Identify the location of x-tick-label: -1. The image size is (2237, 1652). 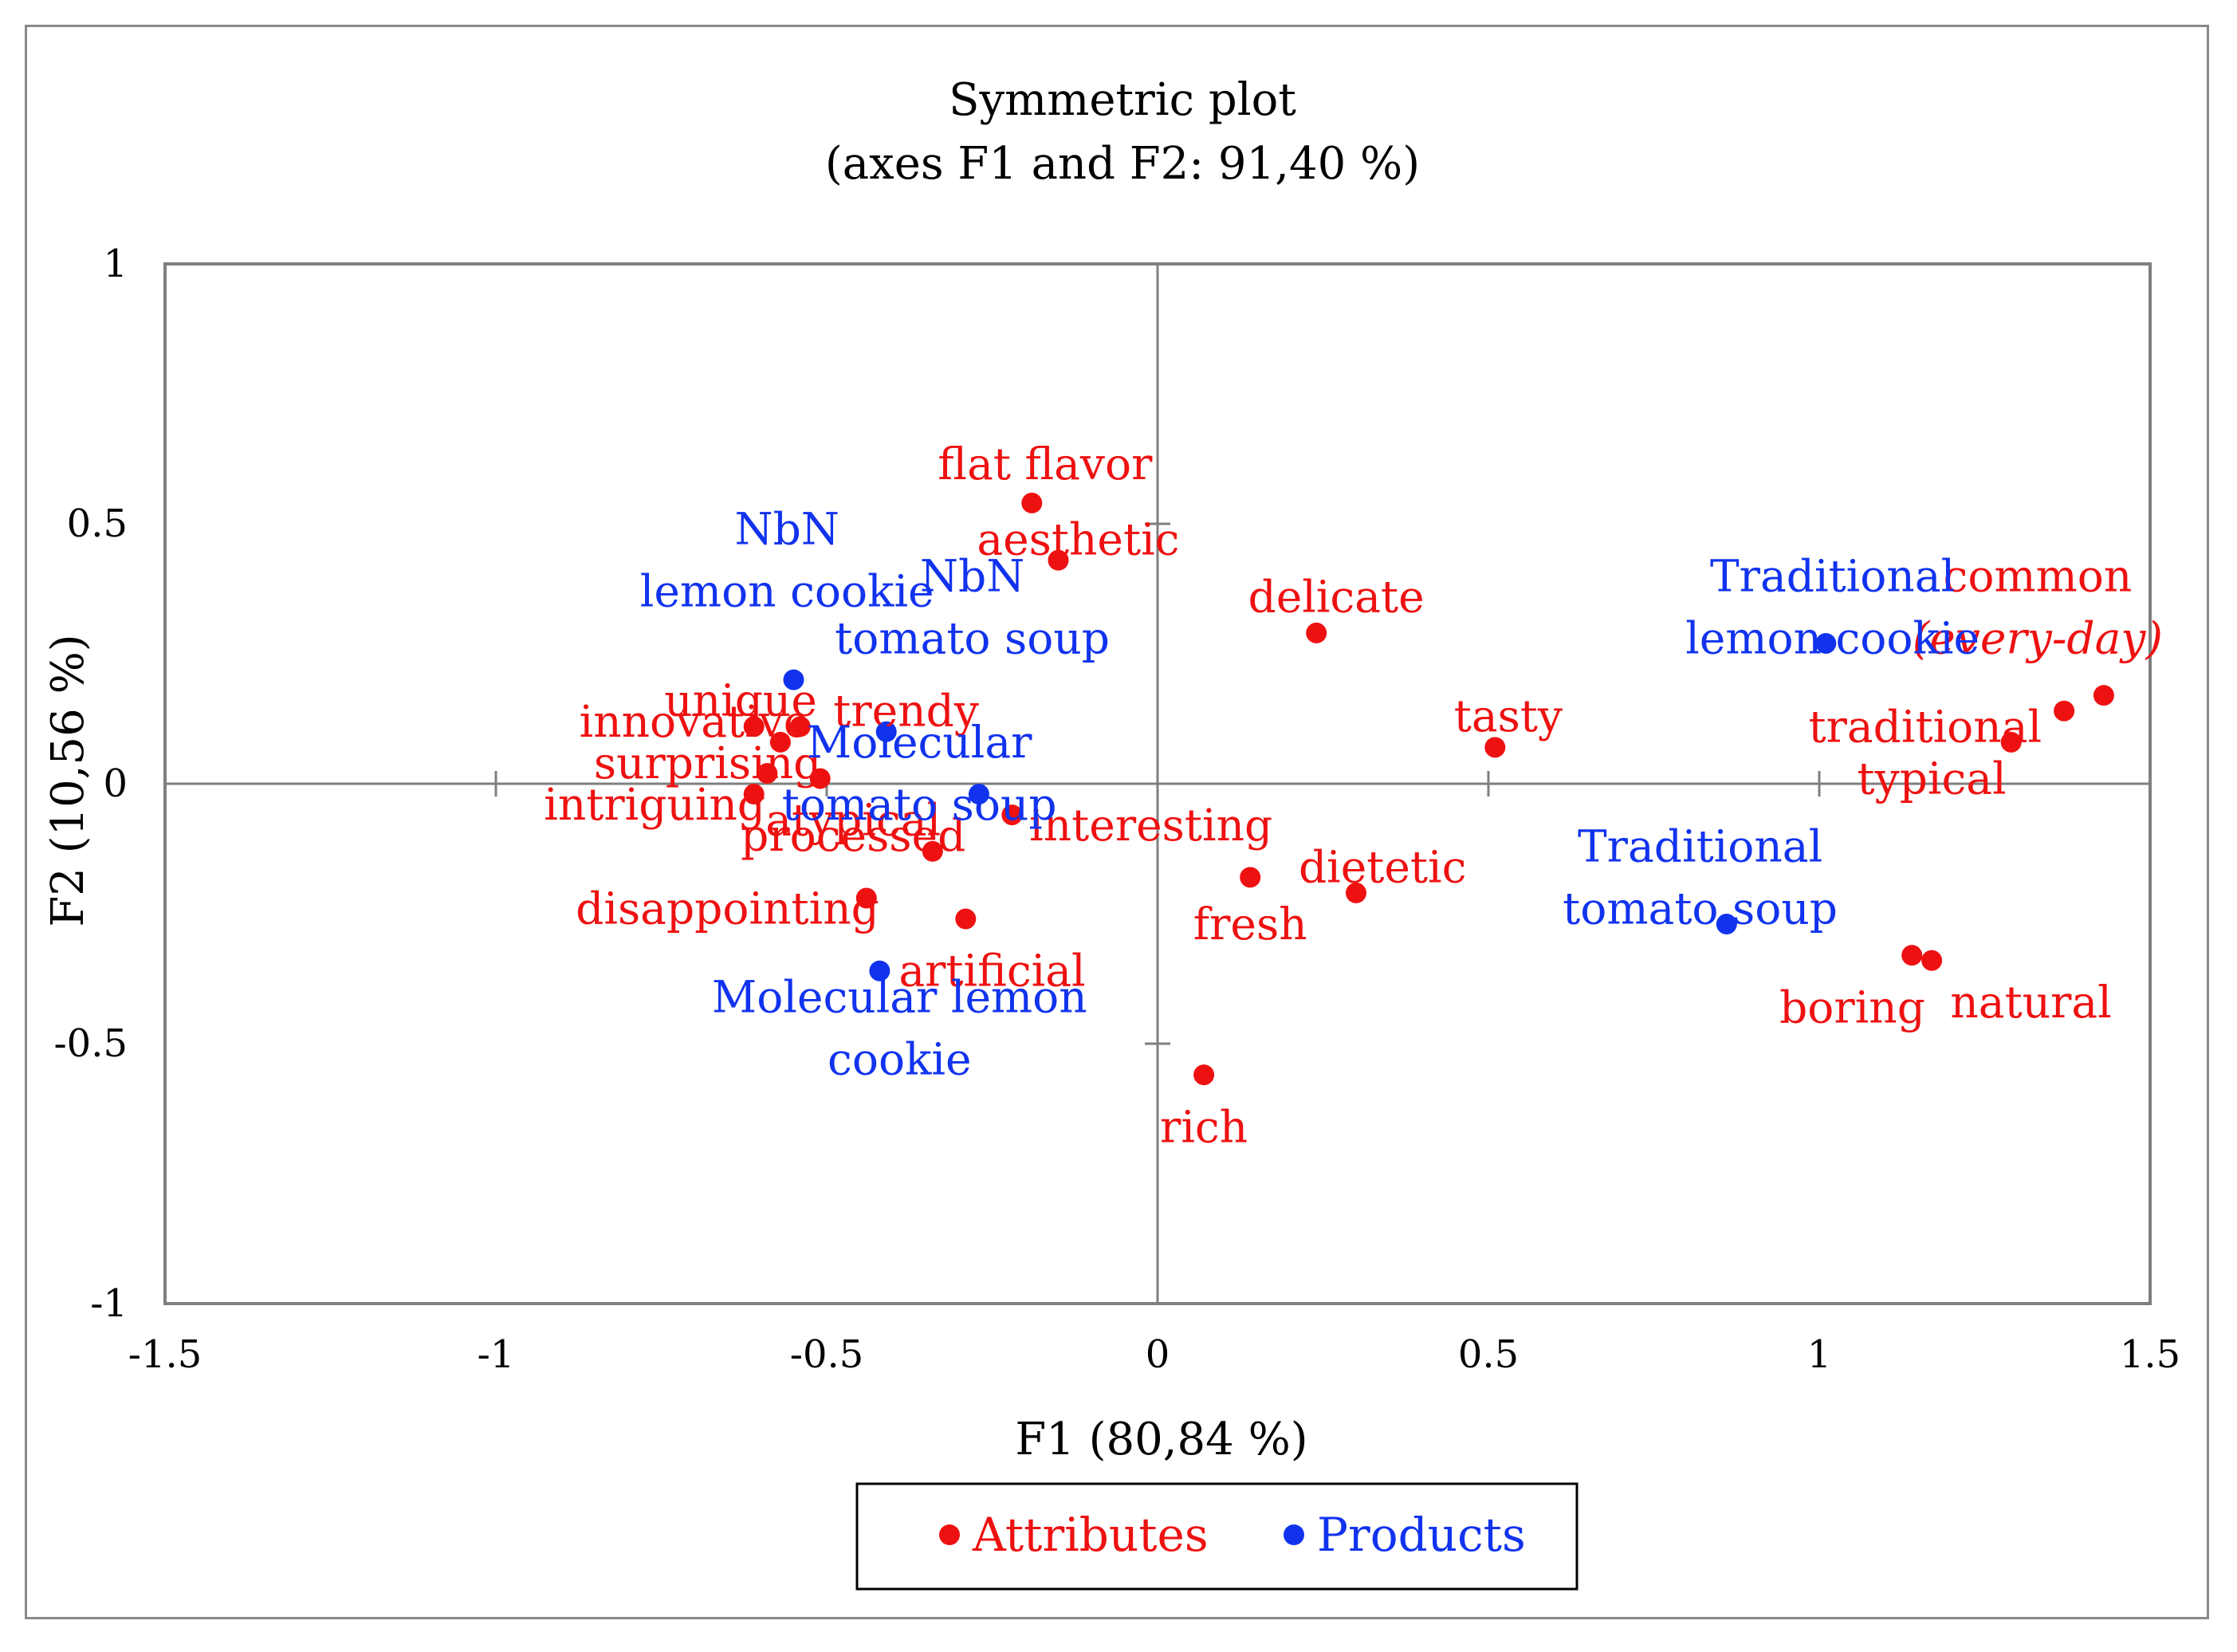
(497, 1354).